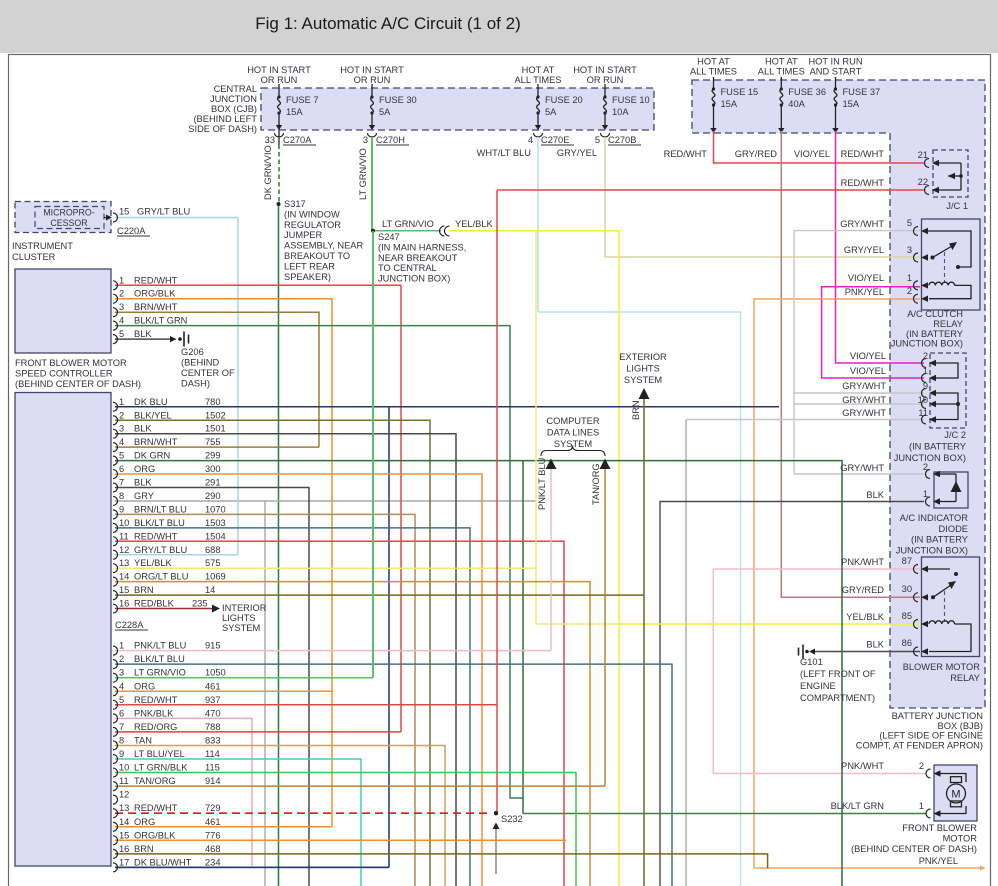 This screenshot has height=886, width=998. I want to click on svg-text: 21, so click(923, 155).